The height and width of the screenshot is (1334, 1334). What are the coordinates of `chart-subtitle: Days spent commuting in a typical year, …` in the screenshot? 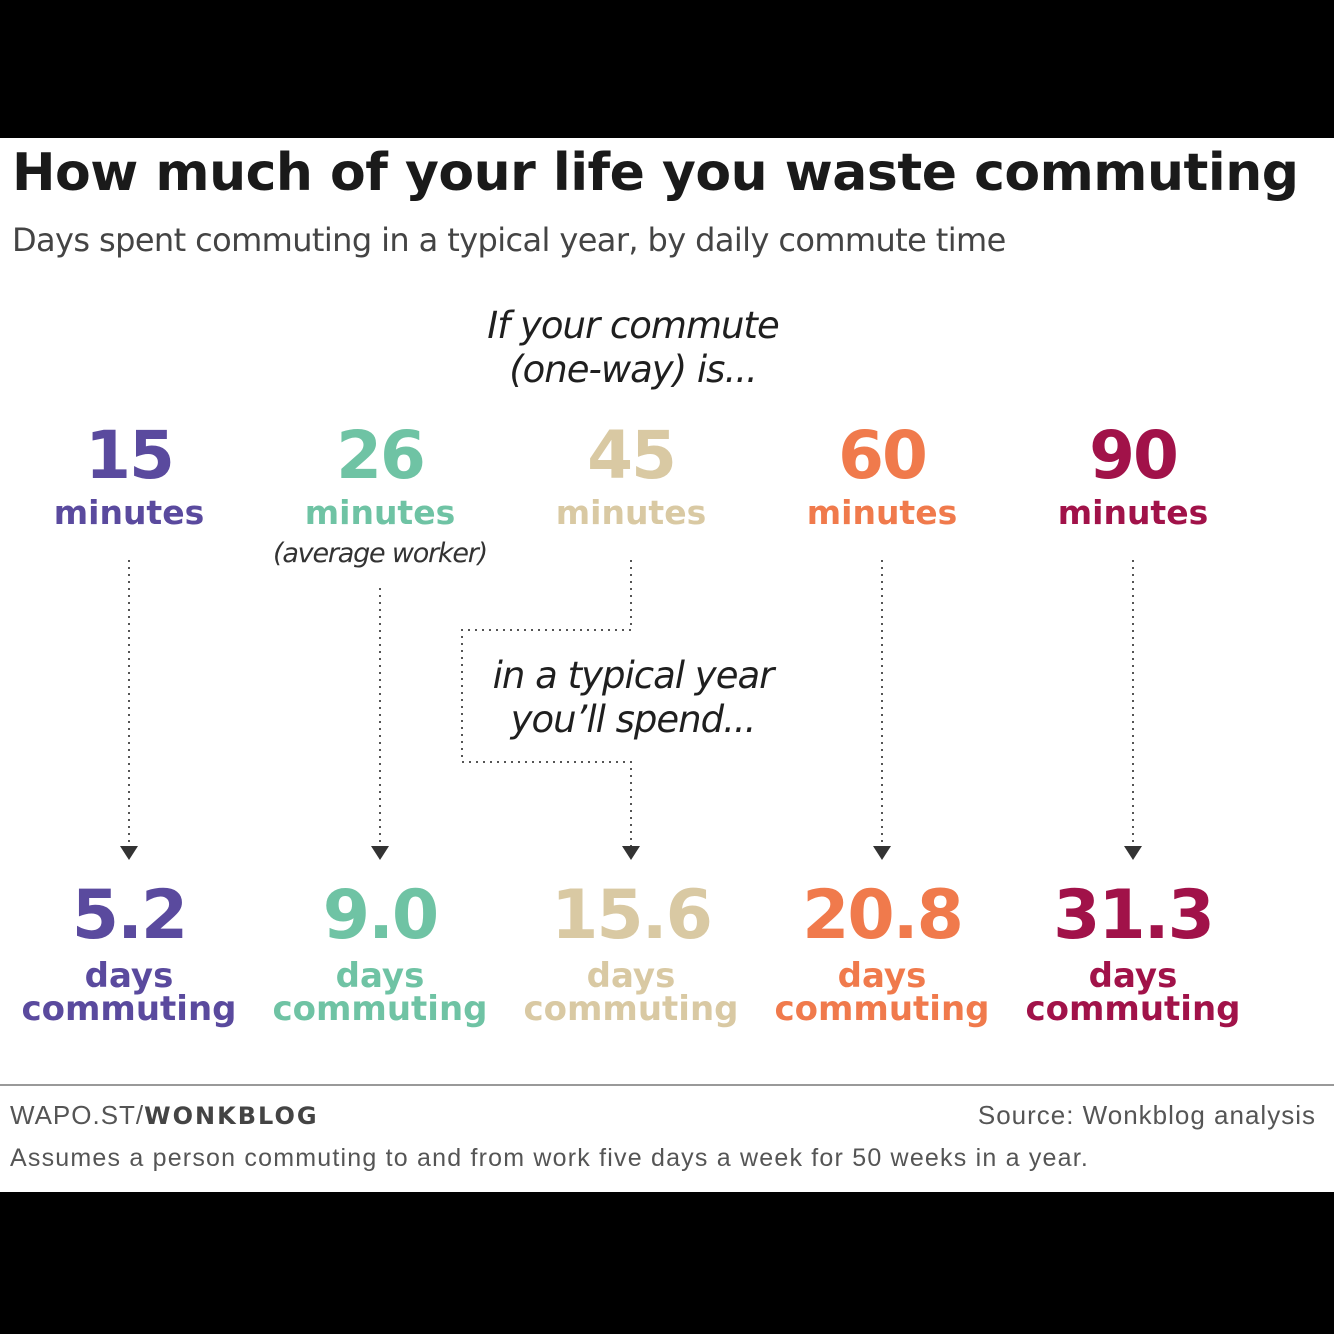 It's located at (509, 240).